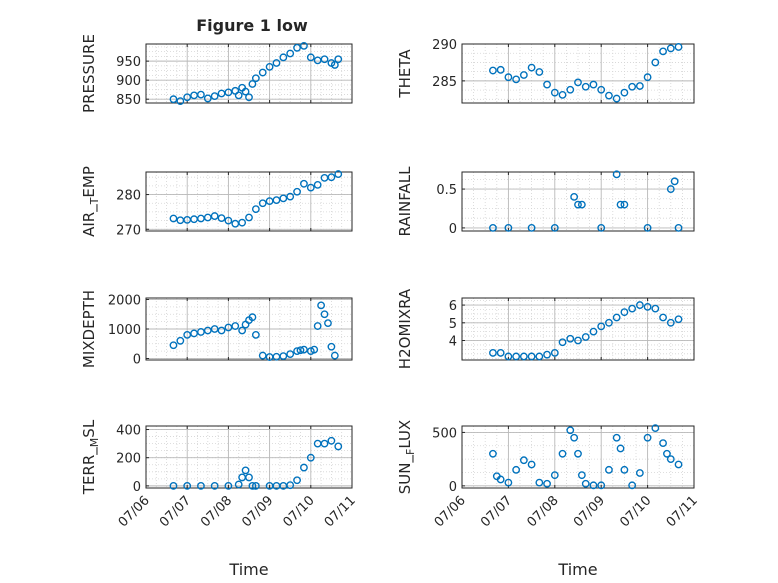 Image resolution: width=778 pixels, height=583 pixels. I want to click on y-tick-label: 290, so click(444, 45).